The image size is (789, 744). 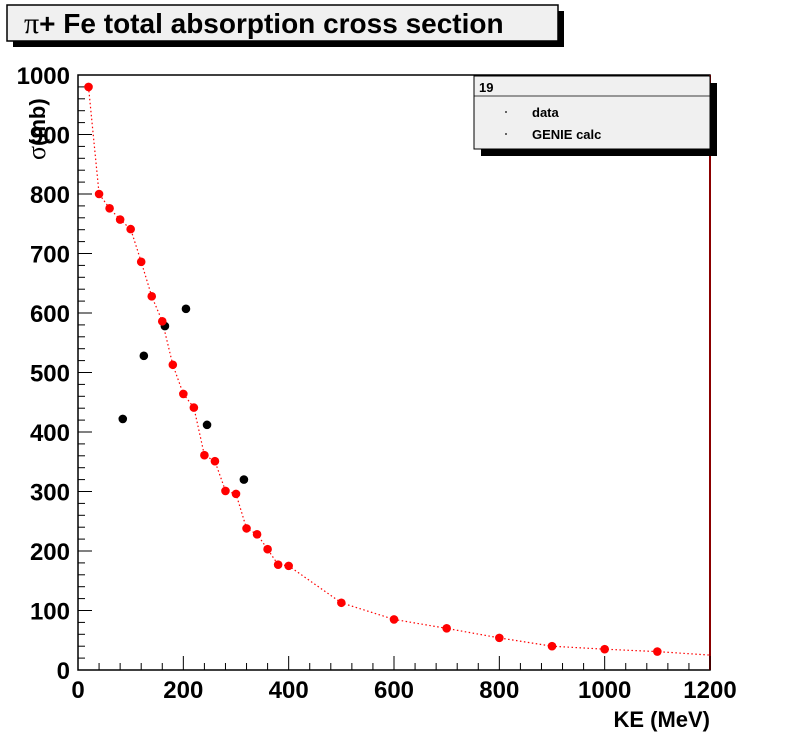 I want to click on y-axis-rest: (mb), so click(x=37, y=122).